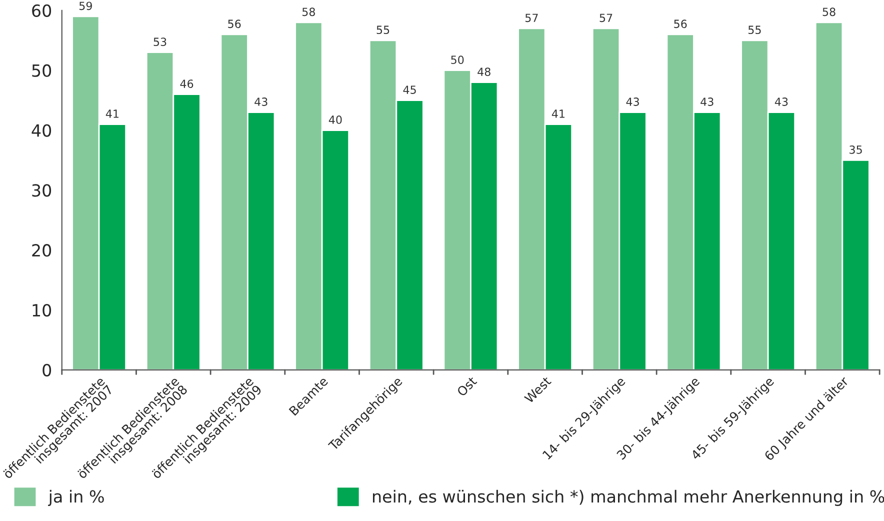 The image size is (884, 521). I want to click on y-tick-label: 40, so click(42, 130).